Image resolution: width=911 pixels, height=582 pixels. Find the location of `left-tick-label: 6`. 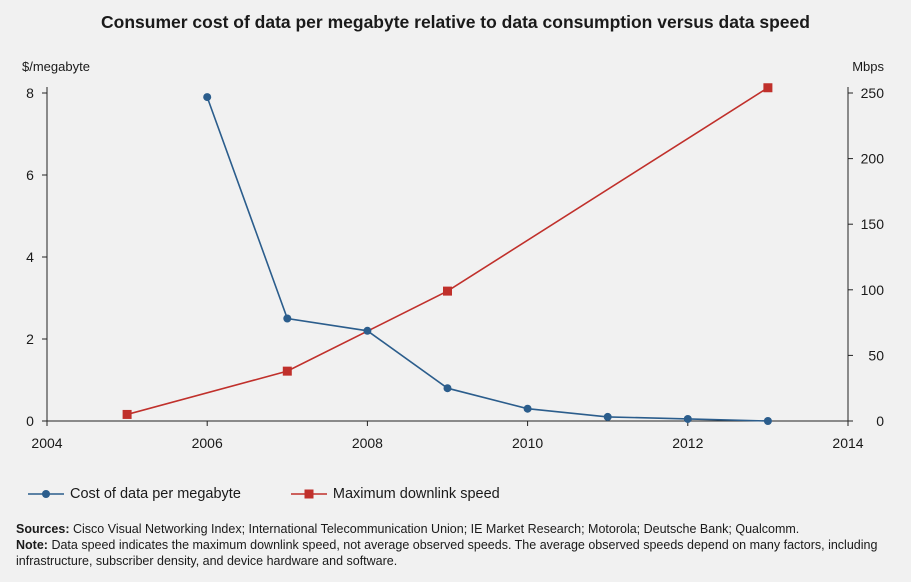

left-tick-label: 6 is located at coordinates (30, 175).